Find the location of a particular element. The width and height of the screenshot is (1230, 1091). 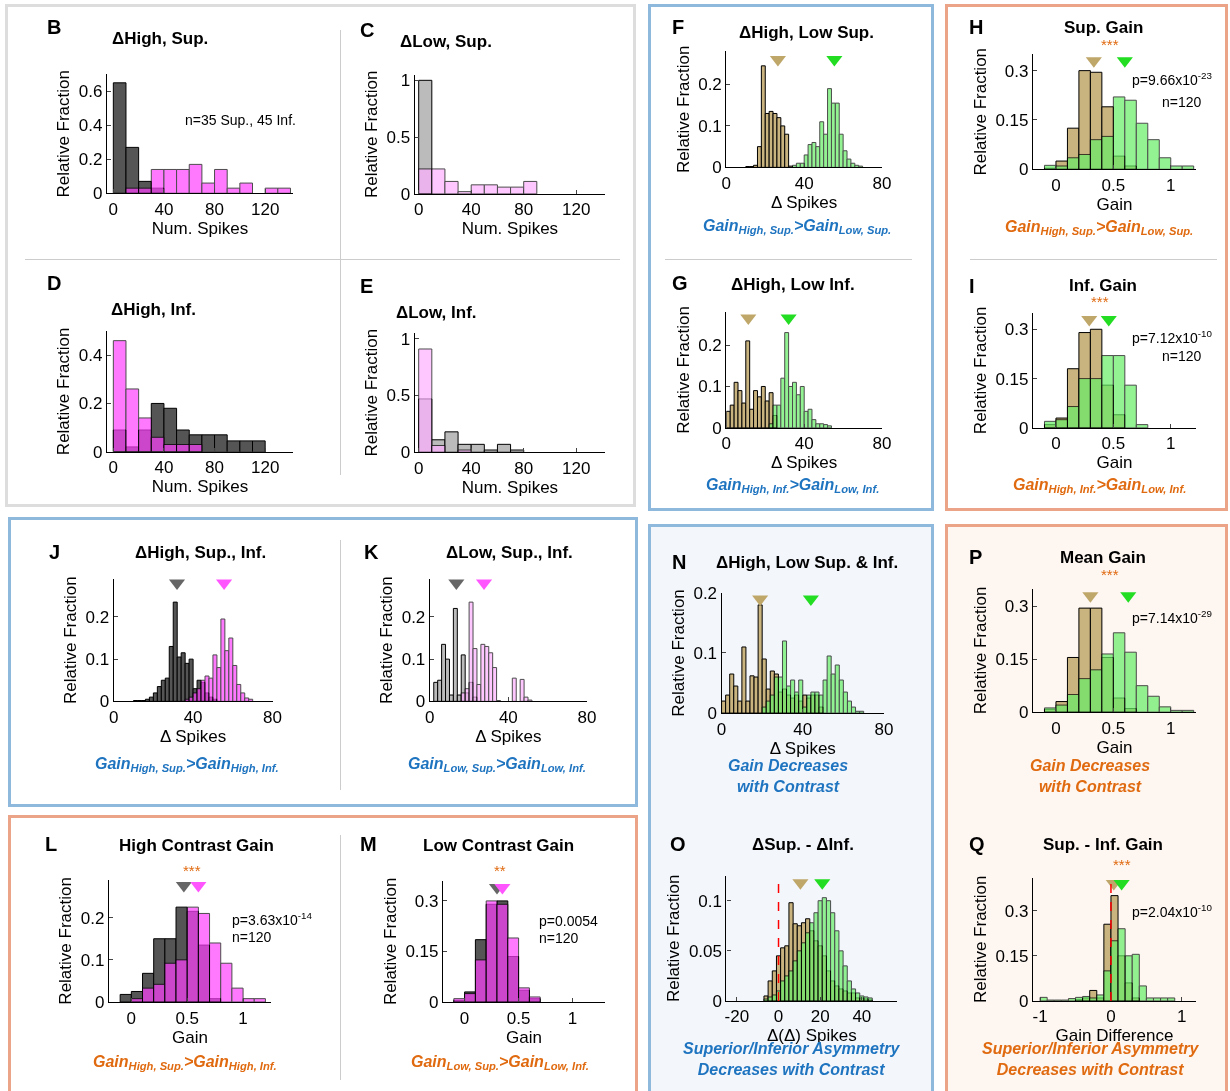

text: I is located at coordinates (972, 286).